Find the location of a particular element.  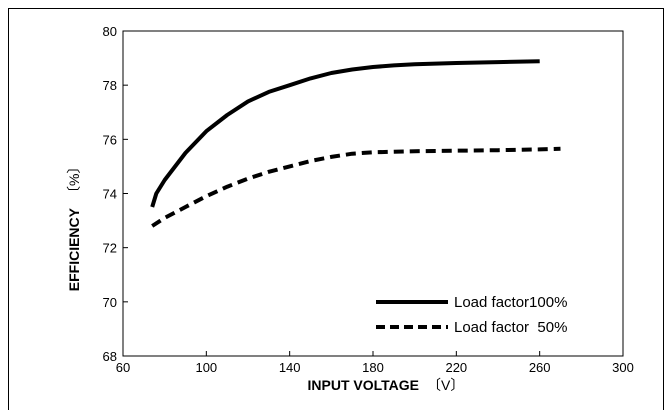

x-axis-unit: 〔V〕 is located at coordinates (445, 385).